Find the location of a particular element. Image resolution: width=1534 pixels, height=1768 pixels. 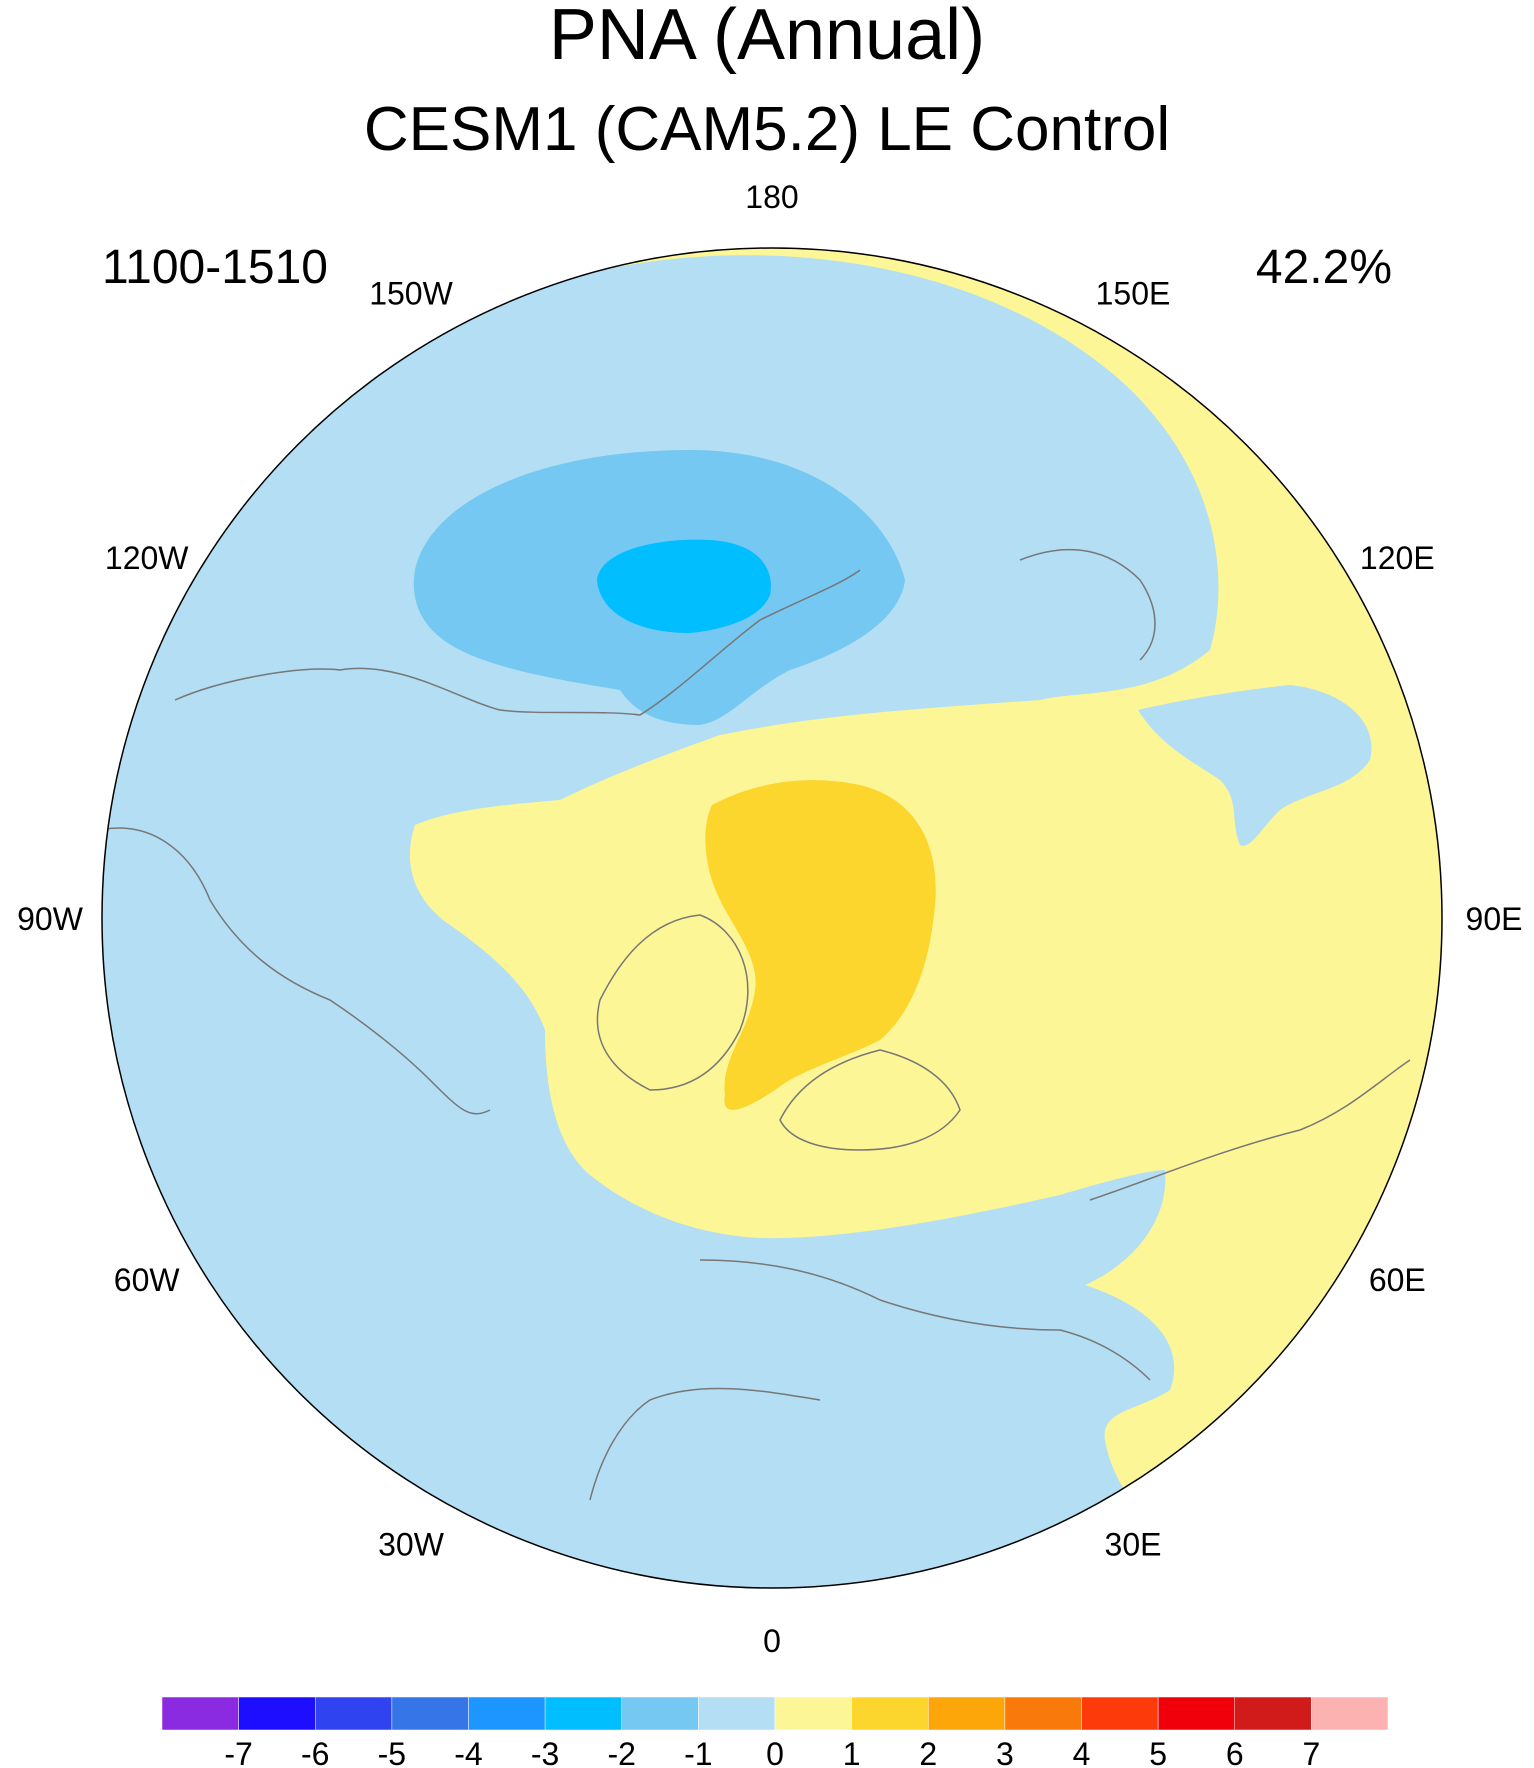

lon-label: 60W is located at coordinates (147, 1280).